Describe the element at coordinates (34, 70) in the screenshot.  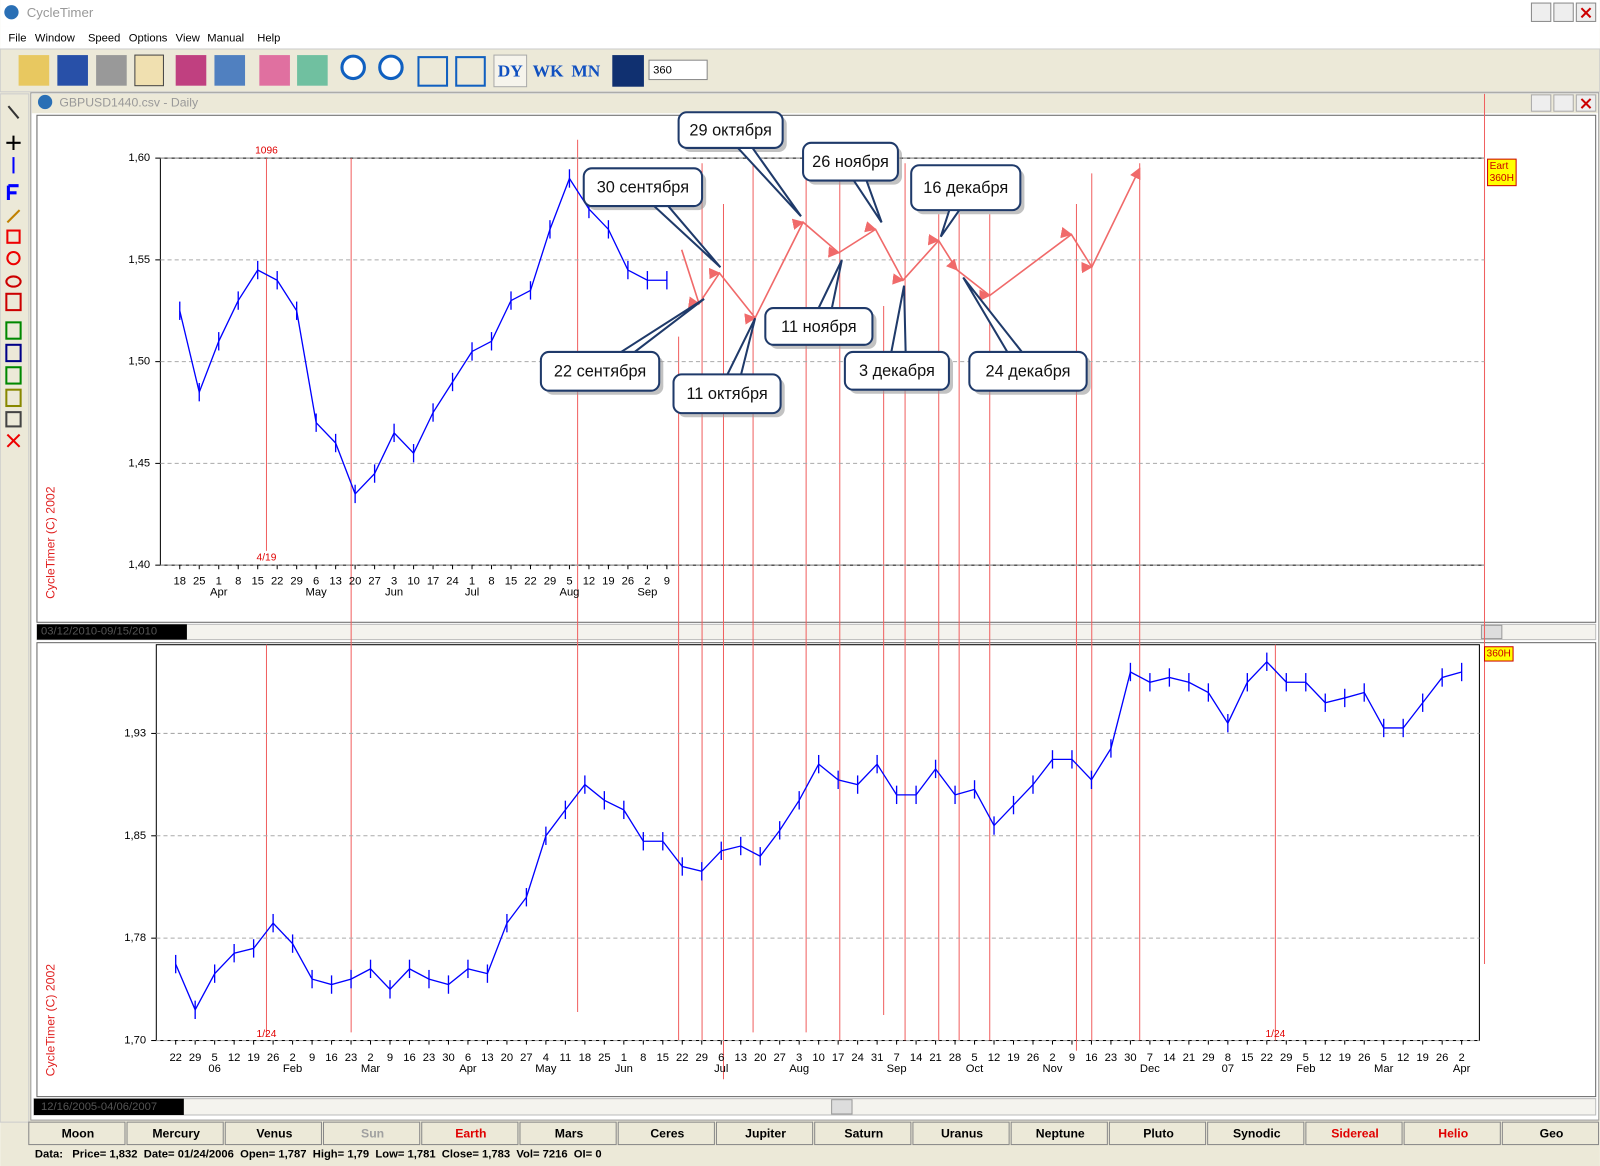
I see `open-button` at that location.